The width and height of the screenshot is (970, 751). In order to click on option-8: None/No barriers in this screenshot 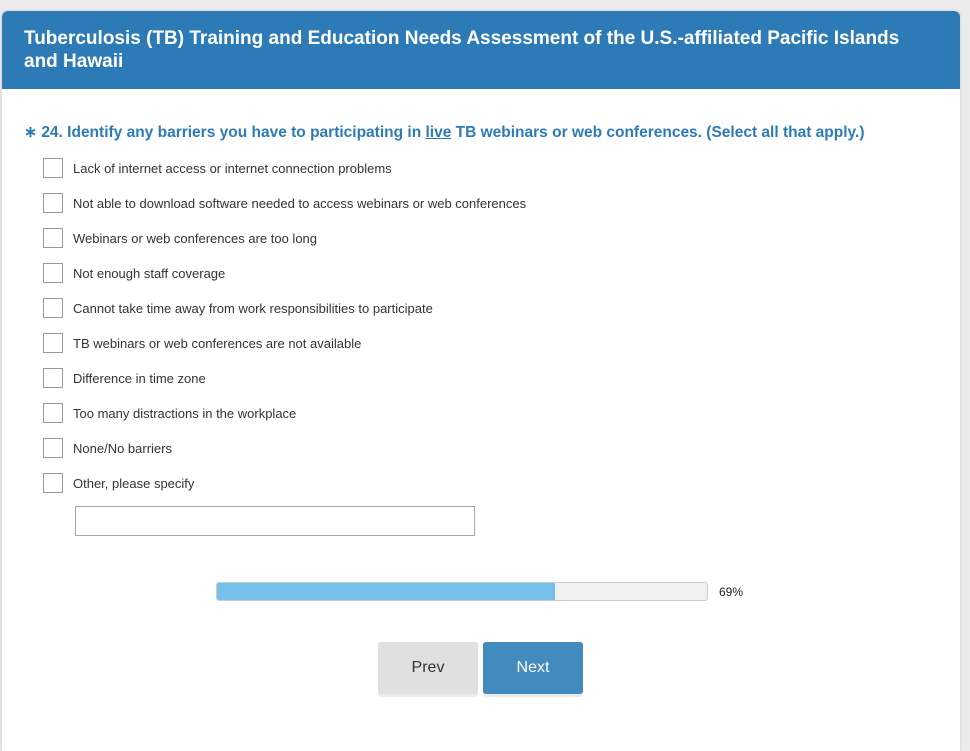, I will do `click(107, 448)`.